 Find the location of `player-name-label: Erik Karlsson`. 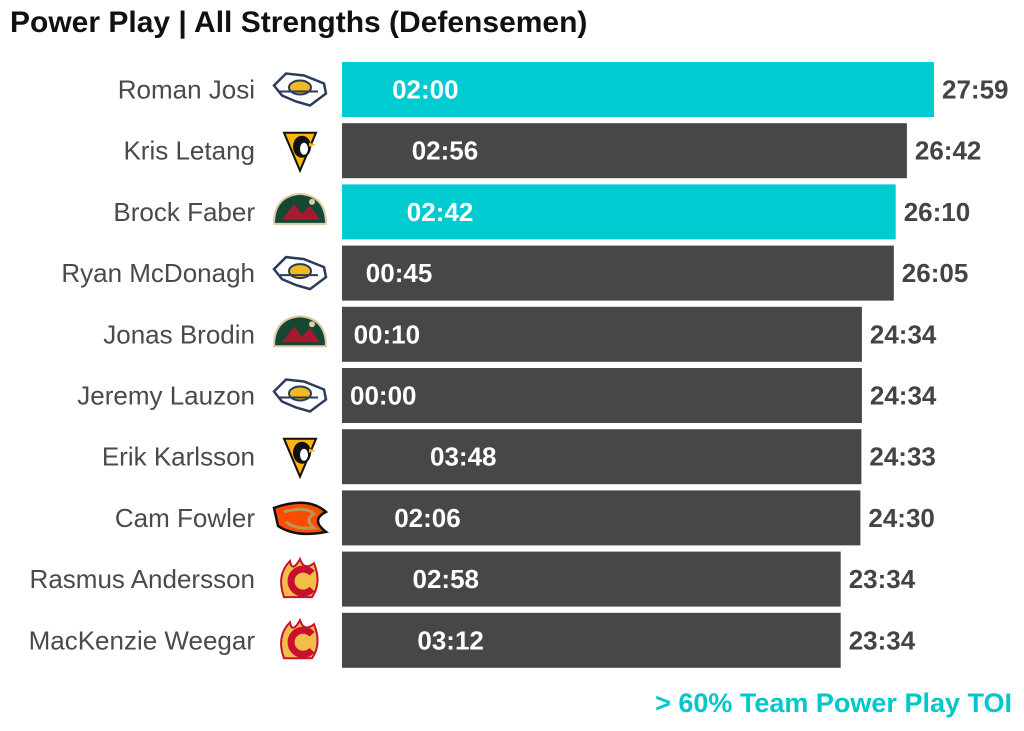

player-name-label: Erik Karlsson is located at coordinates (178, 457).